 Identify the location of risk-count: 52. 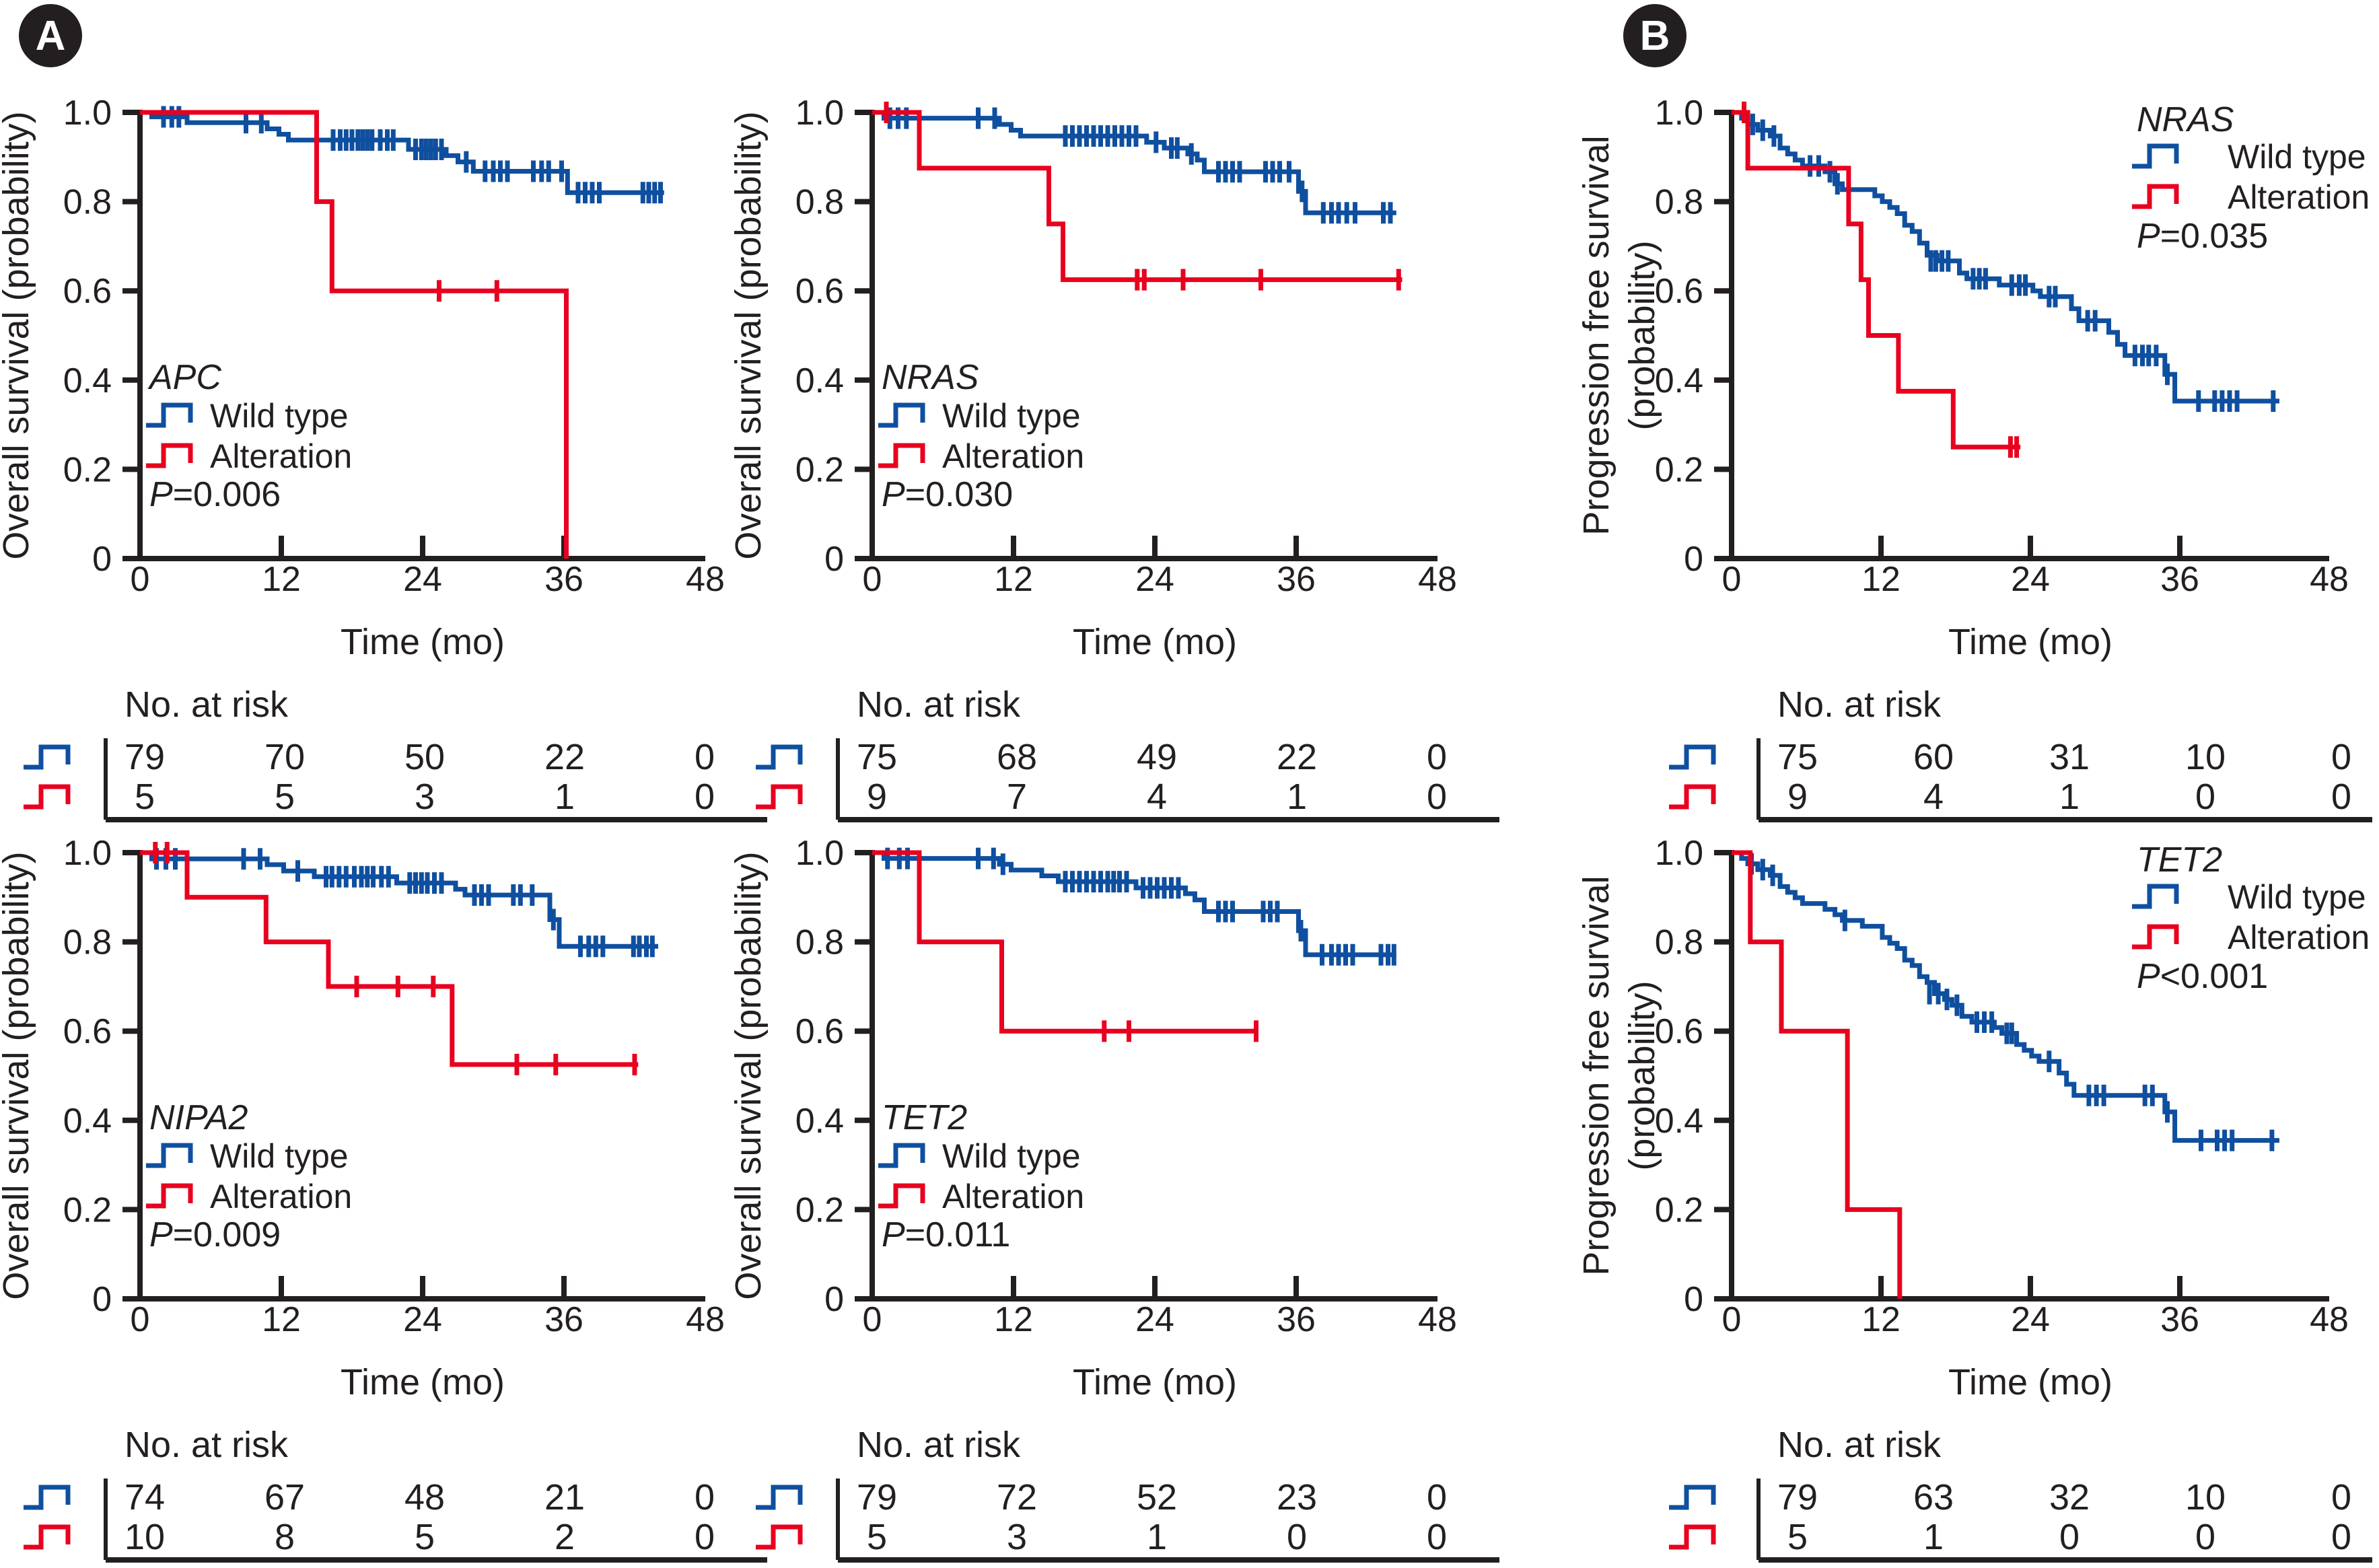
(1157, 1498).